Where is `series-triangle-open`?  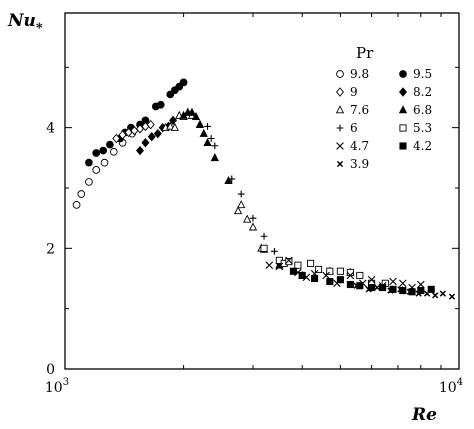 series-triangle-open is located at coordinates (213, 179).